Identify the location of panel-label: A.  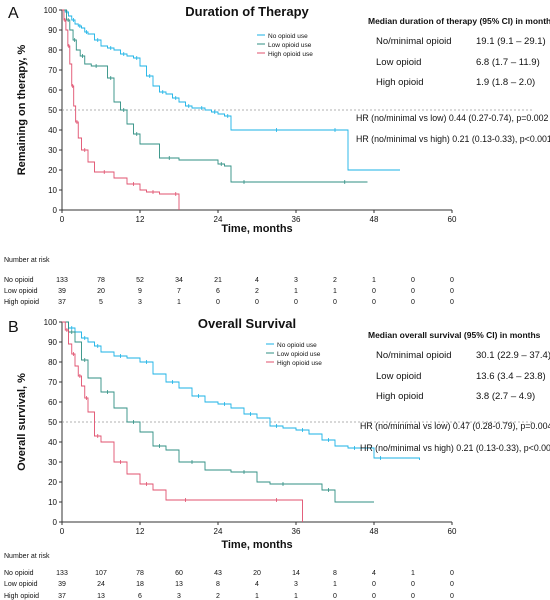
(13, 13).